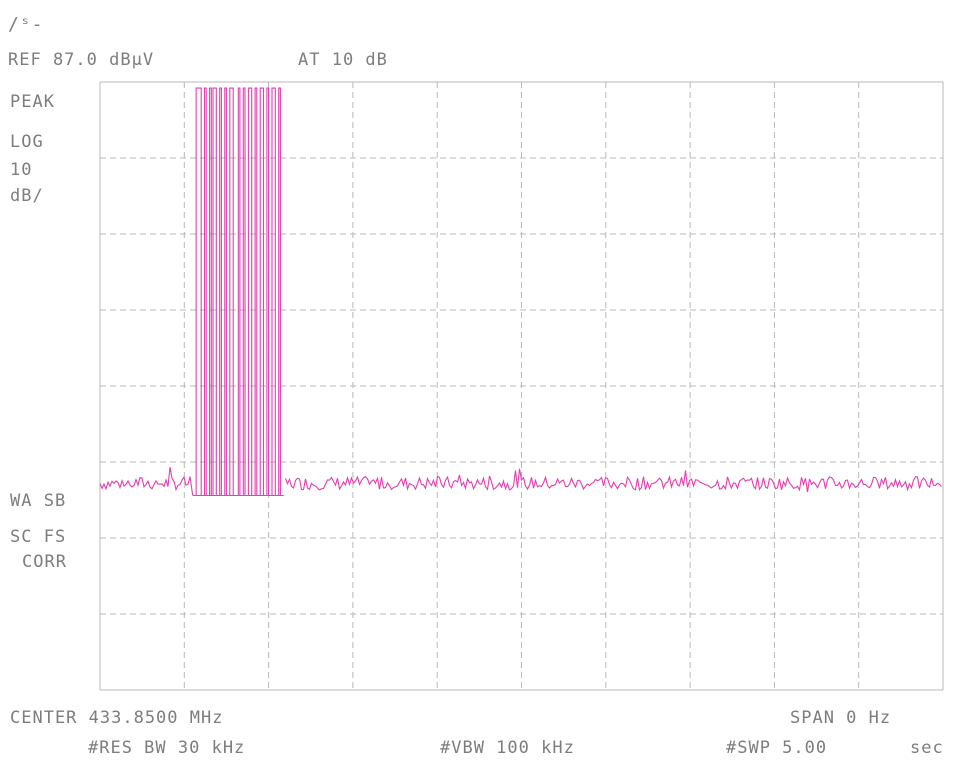 The height and width of the screenshot is (761, 965). Describe the element at coordinates (927, 748) in the screenshot. I see `sweep-unit-label: sec` at that location.